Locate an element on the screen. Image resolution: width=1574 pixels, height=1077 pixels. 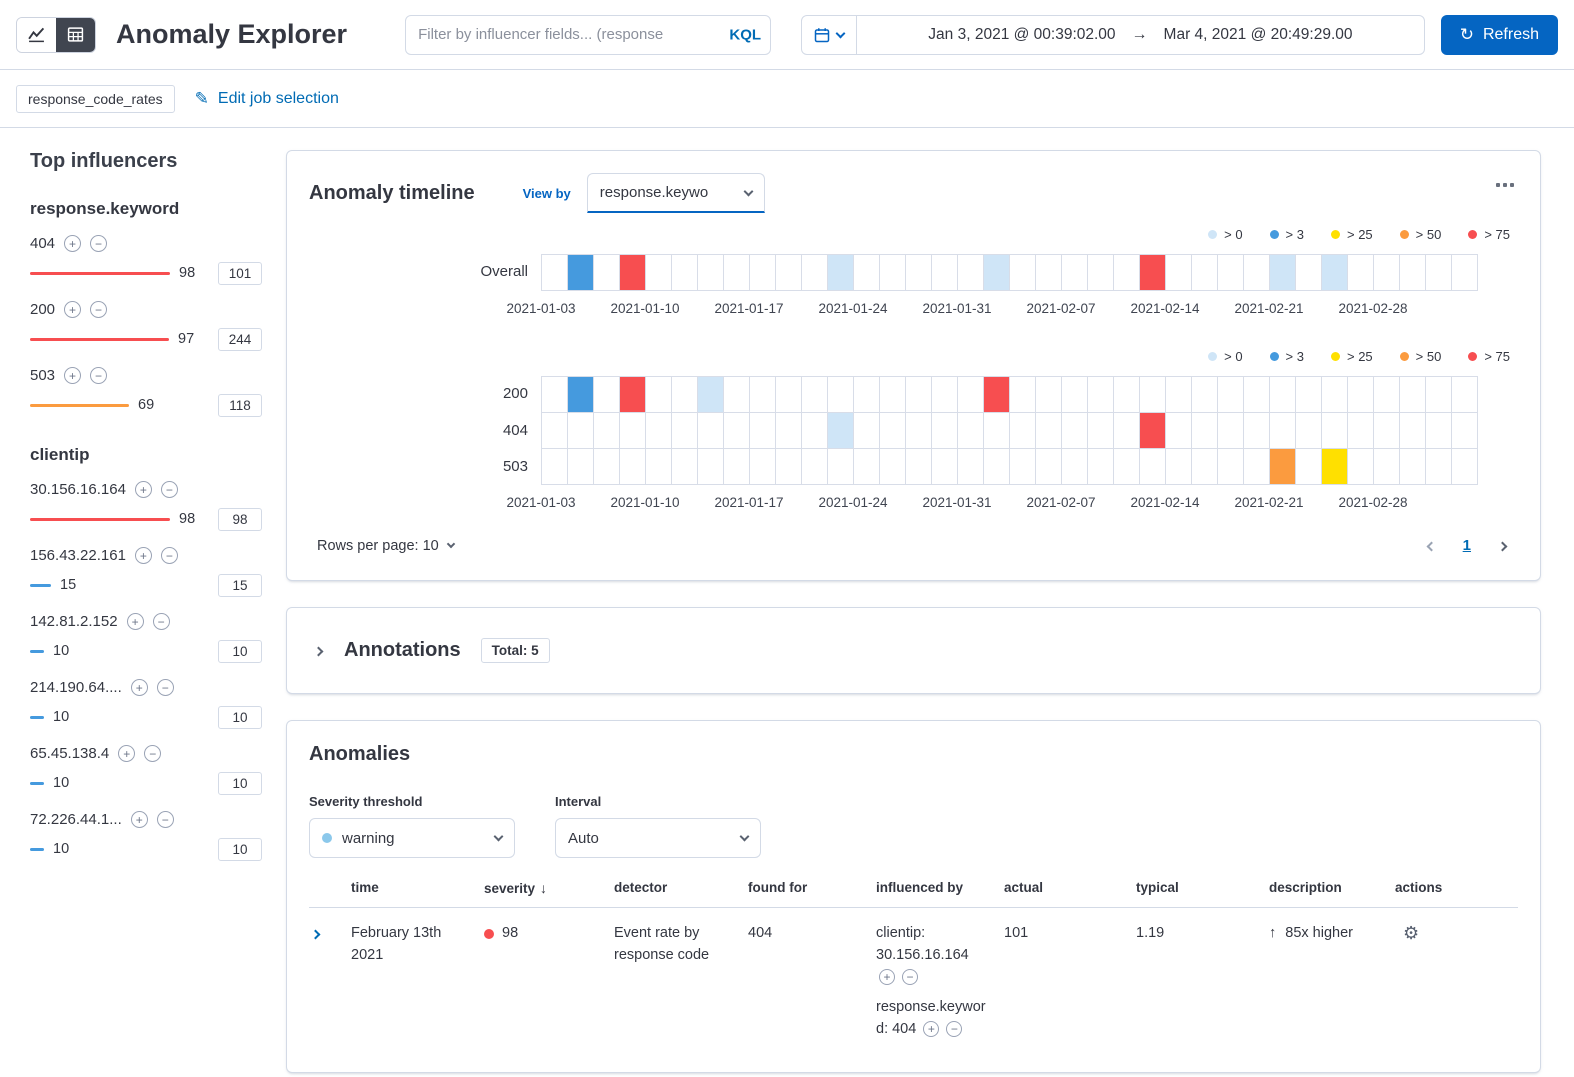
calendar-button is located at coordinates (830, 34).